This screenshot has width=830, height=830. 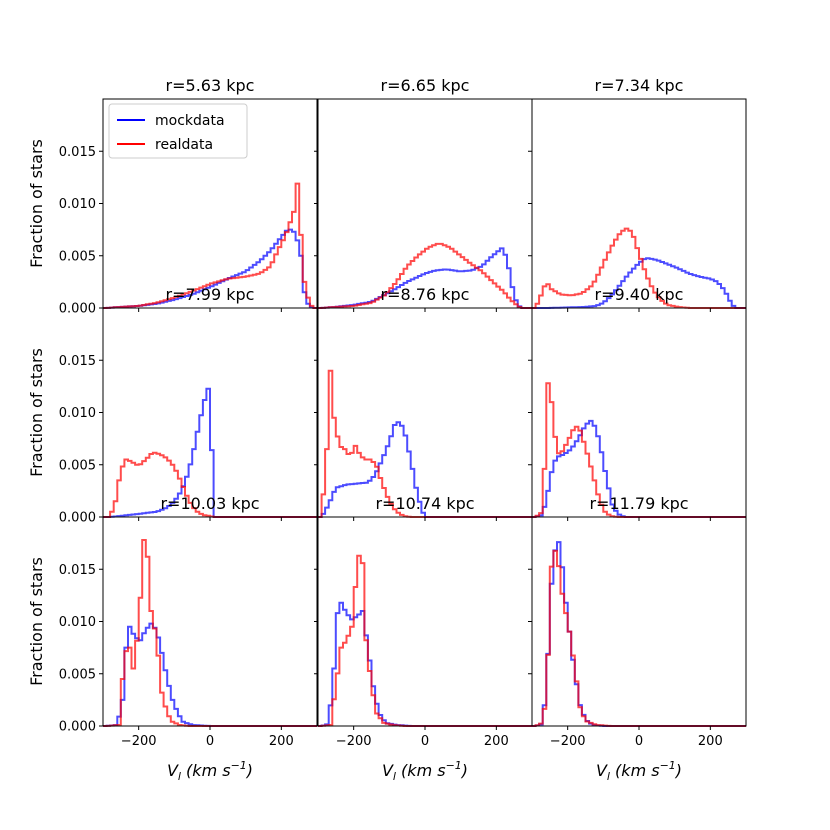 I want to click on panel-9: r=11.79 kpc −200 0 200 Vl (km s−1), so click(x=637, y=638).